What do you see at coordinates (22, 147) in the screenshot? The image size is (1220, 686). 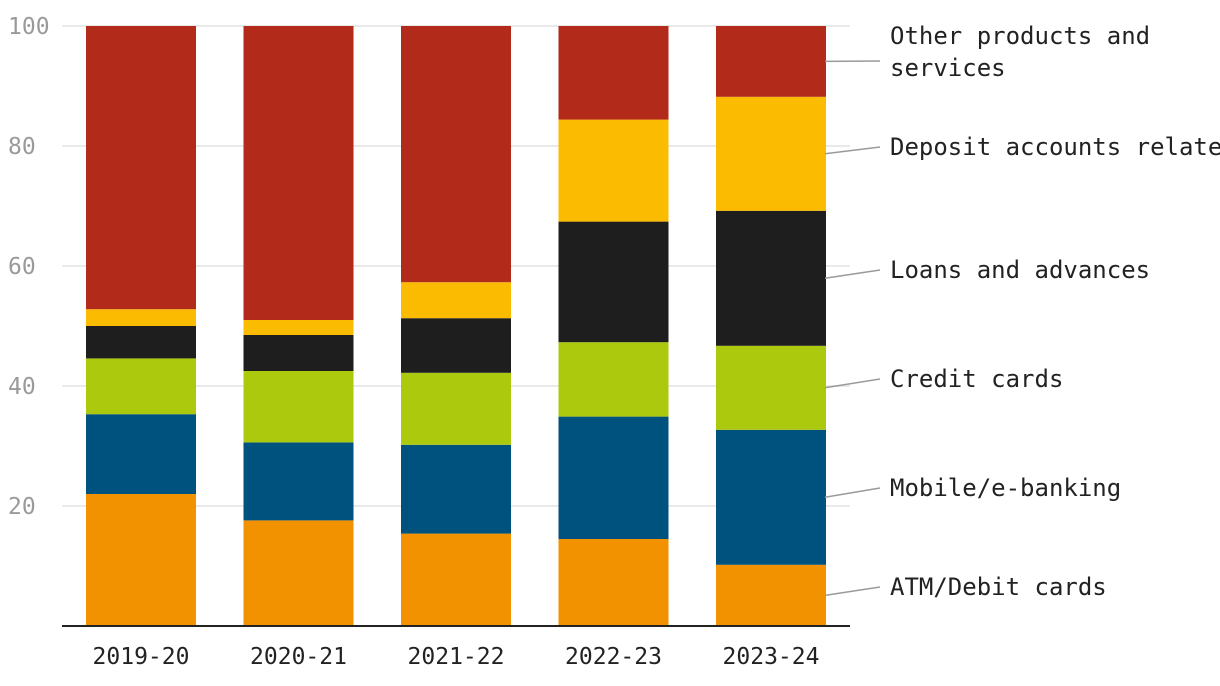 I see `y-tick-label: 80` at bounding box center [22, 147].